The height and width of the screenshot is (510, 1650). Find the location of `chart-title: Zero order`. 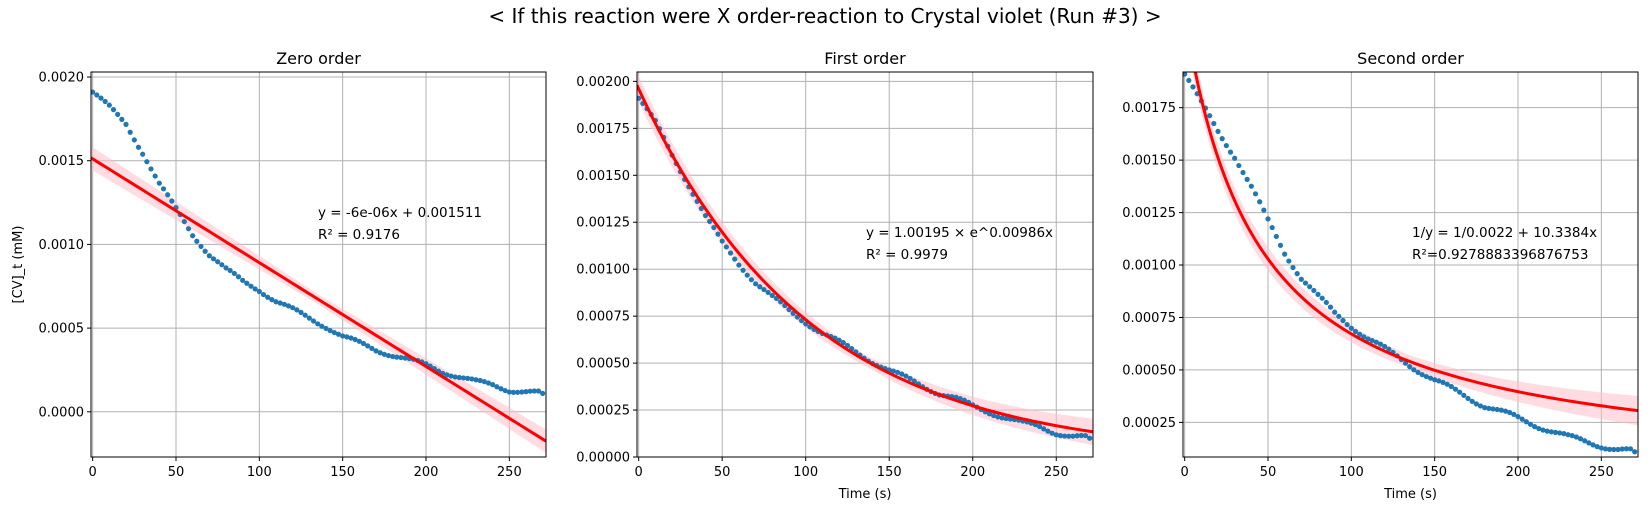

chart-title: Zero order is located at coordinates (318, 58).